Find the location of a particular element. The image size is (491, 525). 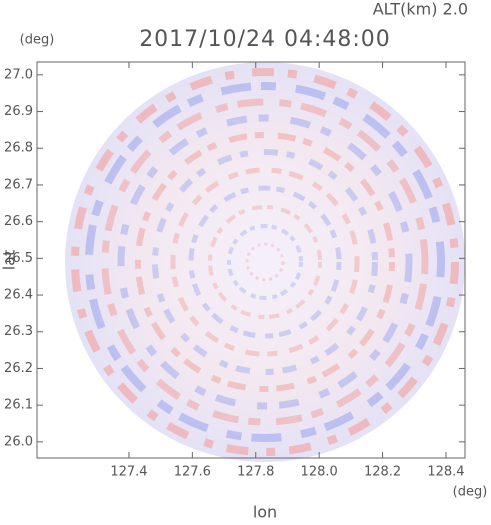

x-unit: (deg) is located at coordinates (470, 492).